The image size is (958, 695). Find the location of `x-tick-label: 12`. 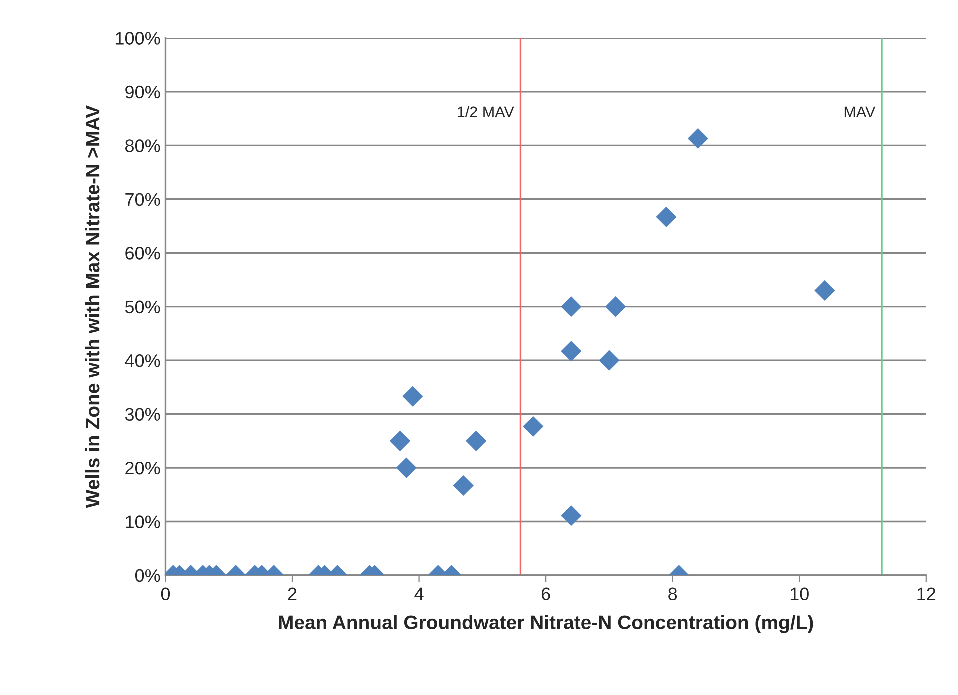

x-tick-label: 12 is located at coordinates (927, 594).